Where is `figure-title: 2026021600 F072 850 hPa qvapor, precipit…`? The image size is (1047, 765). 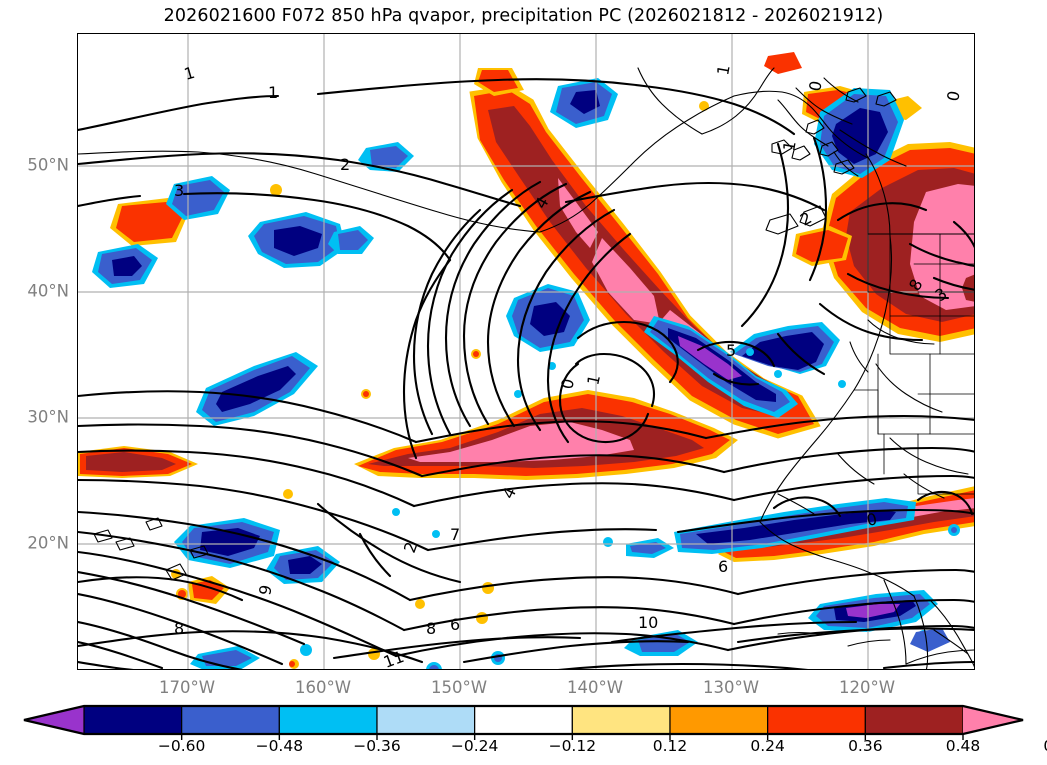
figure-title: 2026021600 F072 850 hPa qvapor, precipit… is located at coordinates (523, 16).